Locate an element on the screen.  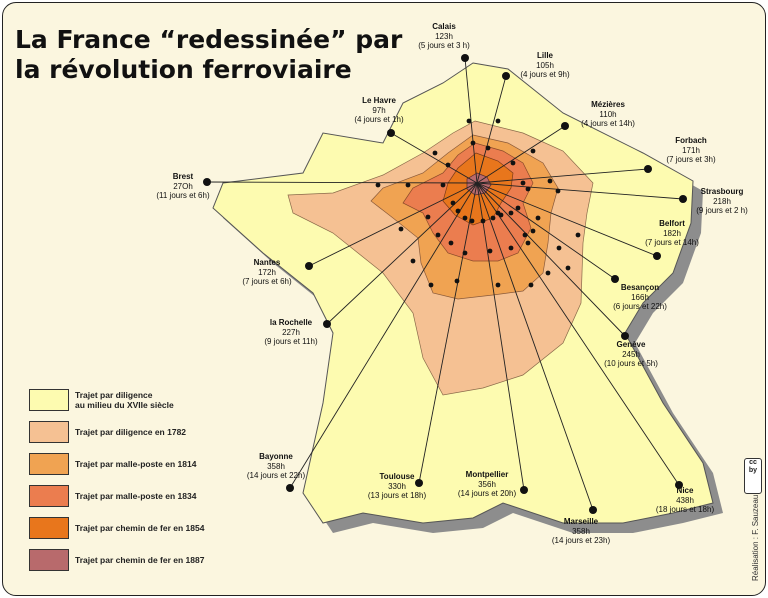
city-detail: (14 jours et 22h) is located at coordinates (276, 475).